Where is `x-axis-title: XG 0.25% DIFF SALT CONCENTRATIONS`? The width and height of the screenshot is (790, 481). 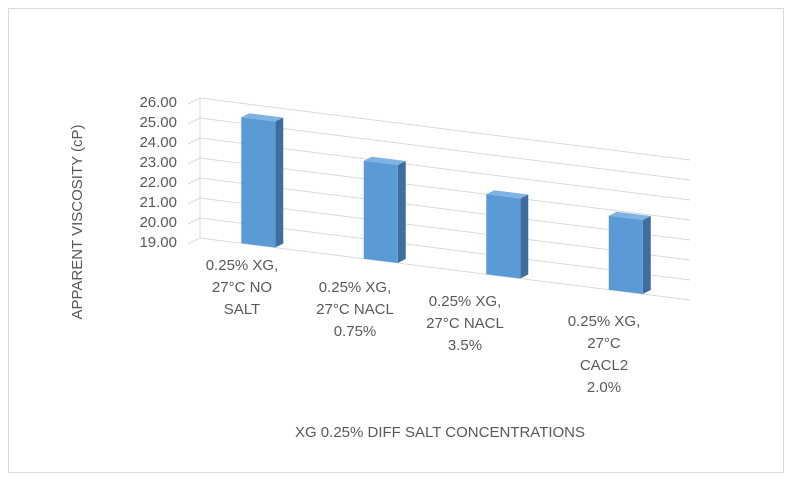 x-axis-title: XG 0.25% DIFF SALT CONCENTRATIONS is located at coordinates (440, 432).